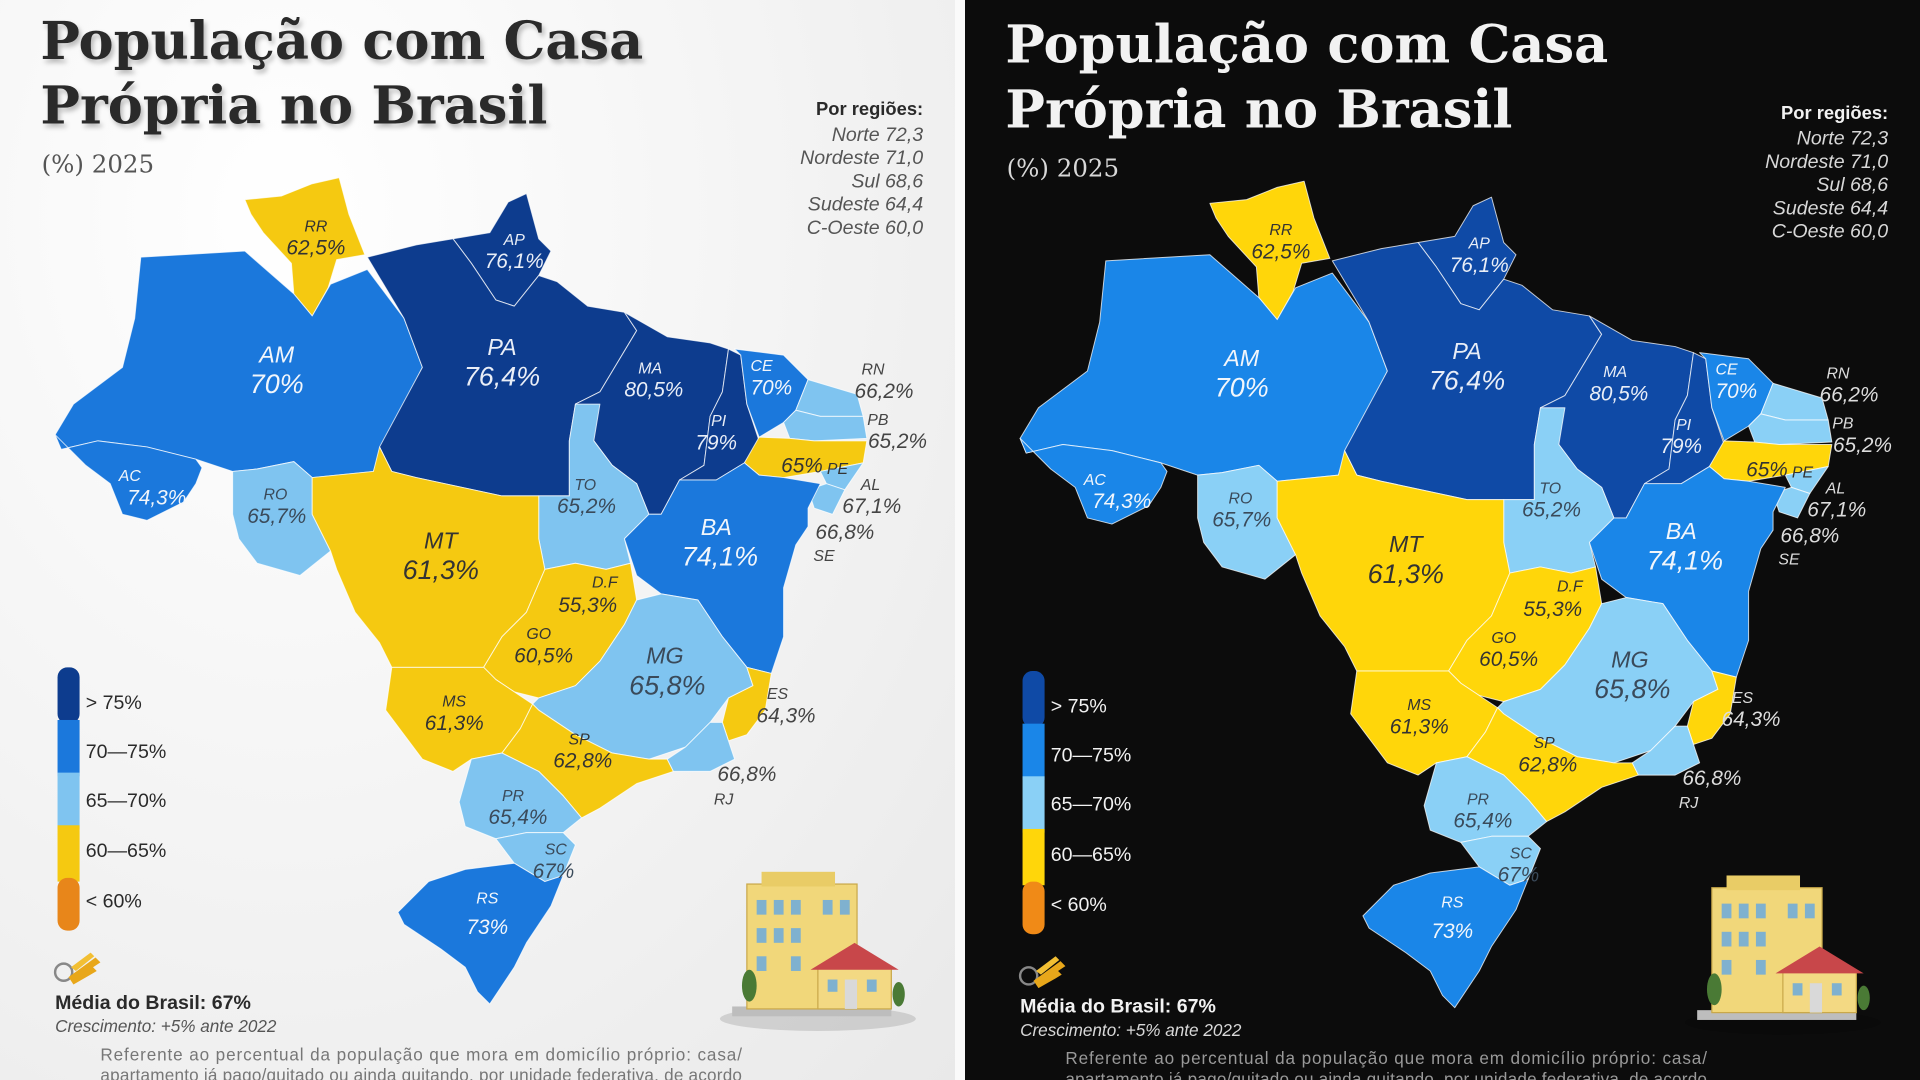  What do you see at coordinates (1618, 393) in the screenshot?
I see `state-value-ma: 80,5%` at bounding box center [1618, 393].